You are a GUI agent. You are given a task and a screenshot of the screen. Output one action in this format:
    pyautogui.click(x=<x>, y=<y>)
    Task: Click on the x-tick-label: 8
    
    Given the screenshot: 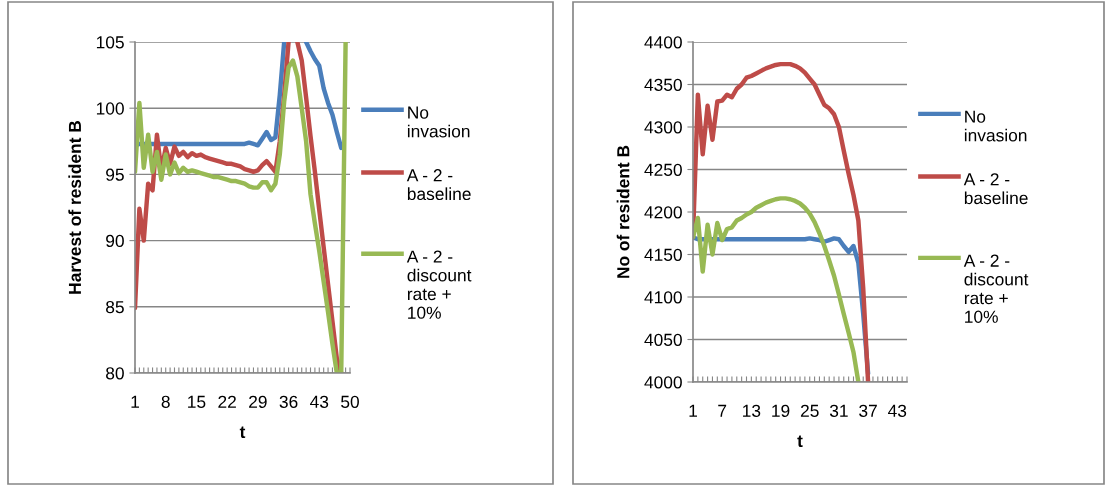 What is the action you would take?
    pyautogui.click(x=165, y=401)
    